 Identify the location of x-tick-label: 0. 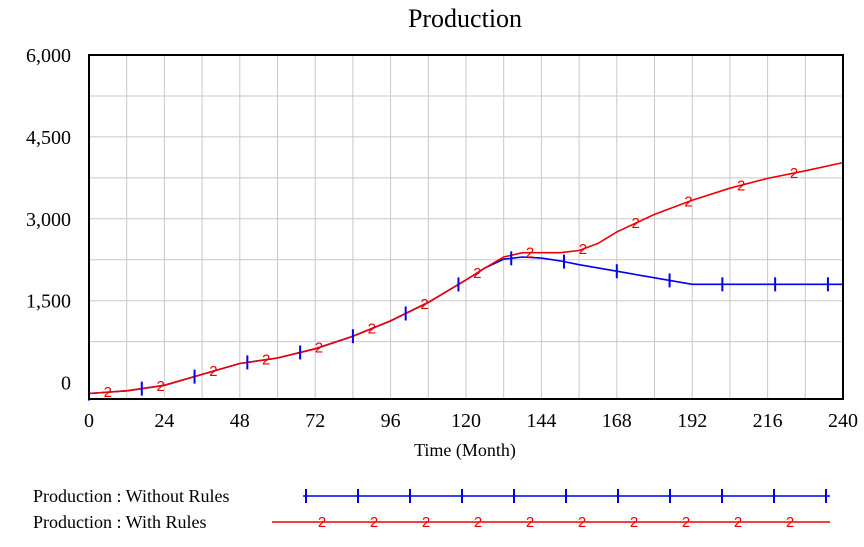
(89, 421).